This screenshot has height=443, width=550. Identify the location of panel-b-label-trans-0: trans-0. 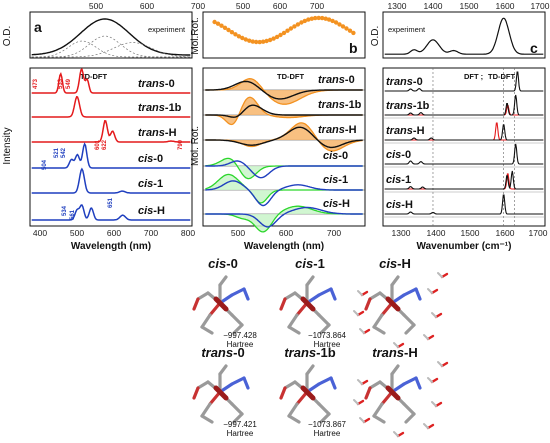
(336, 80).